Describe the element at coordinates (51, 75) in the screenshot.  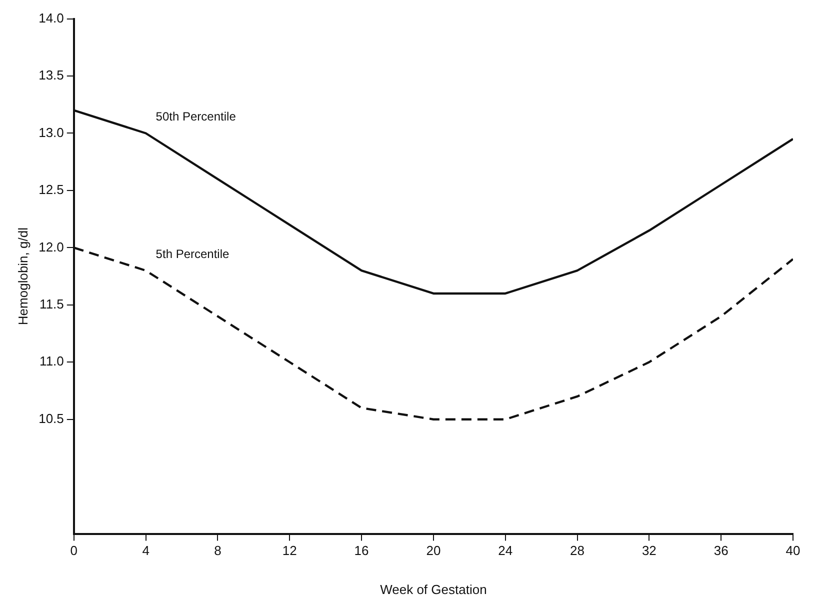
I see `y-tick-label: 13.5` at that location.